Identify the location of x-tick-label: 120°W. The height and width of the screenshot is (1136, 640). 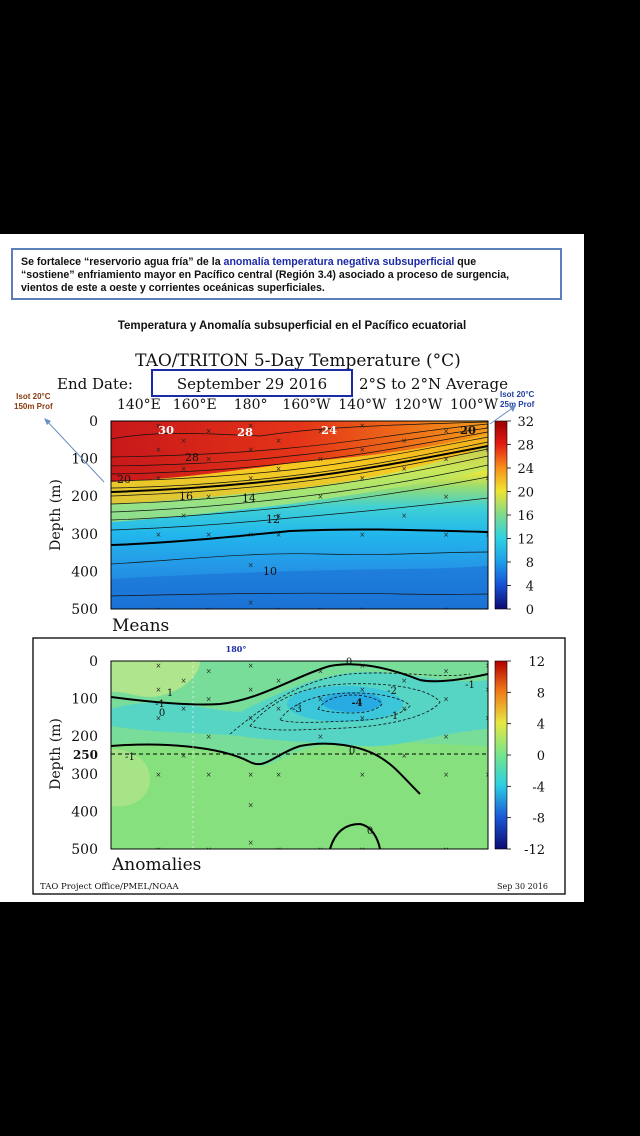
(418, 405).